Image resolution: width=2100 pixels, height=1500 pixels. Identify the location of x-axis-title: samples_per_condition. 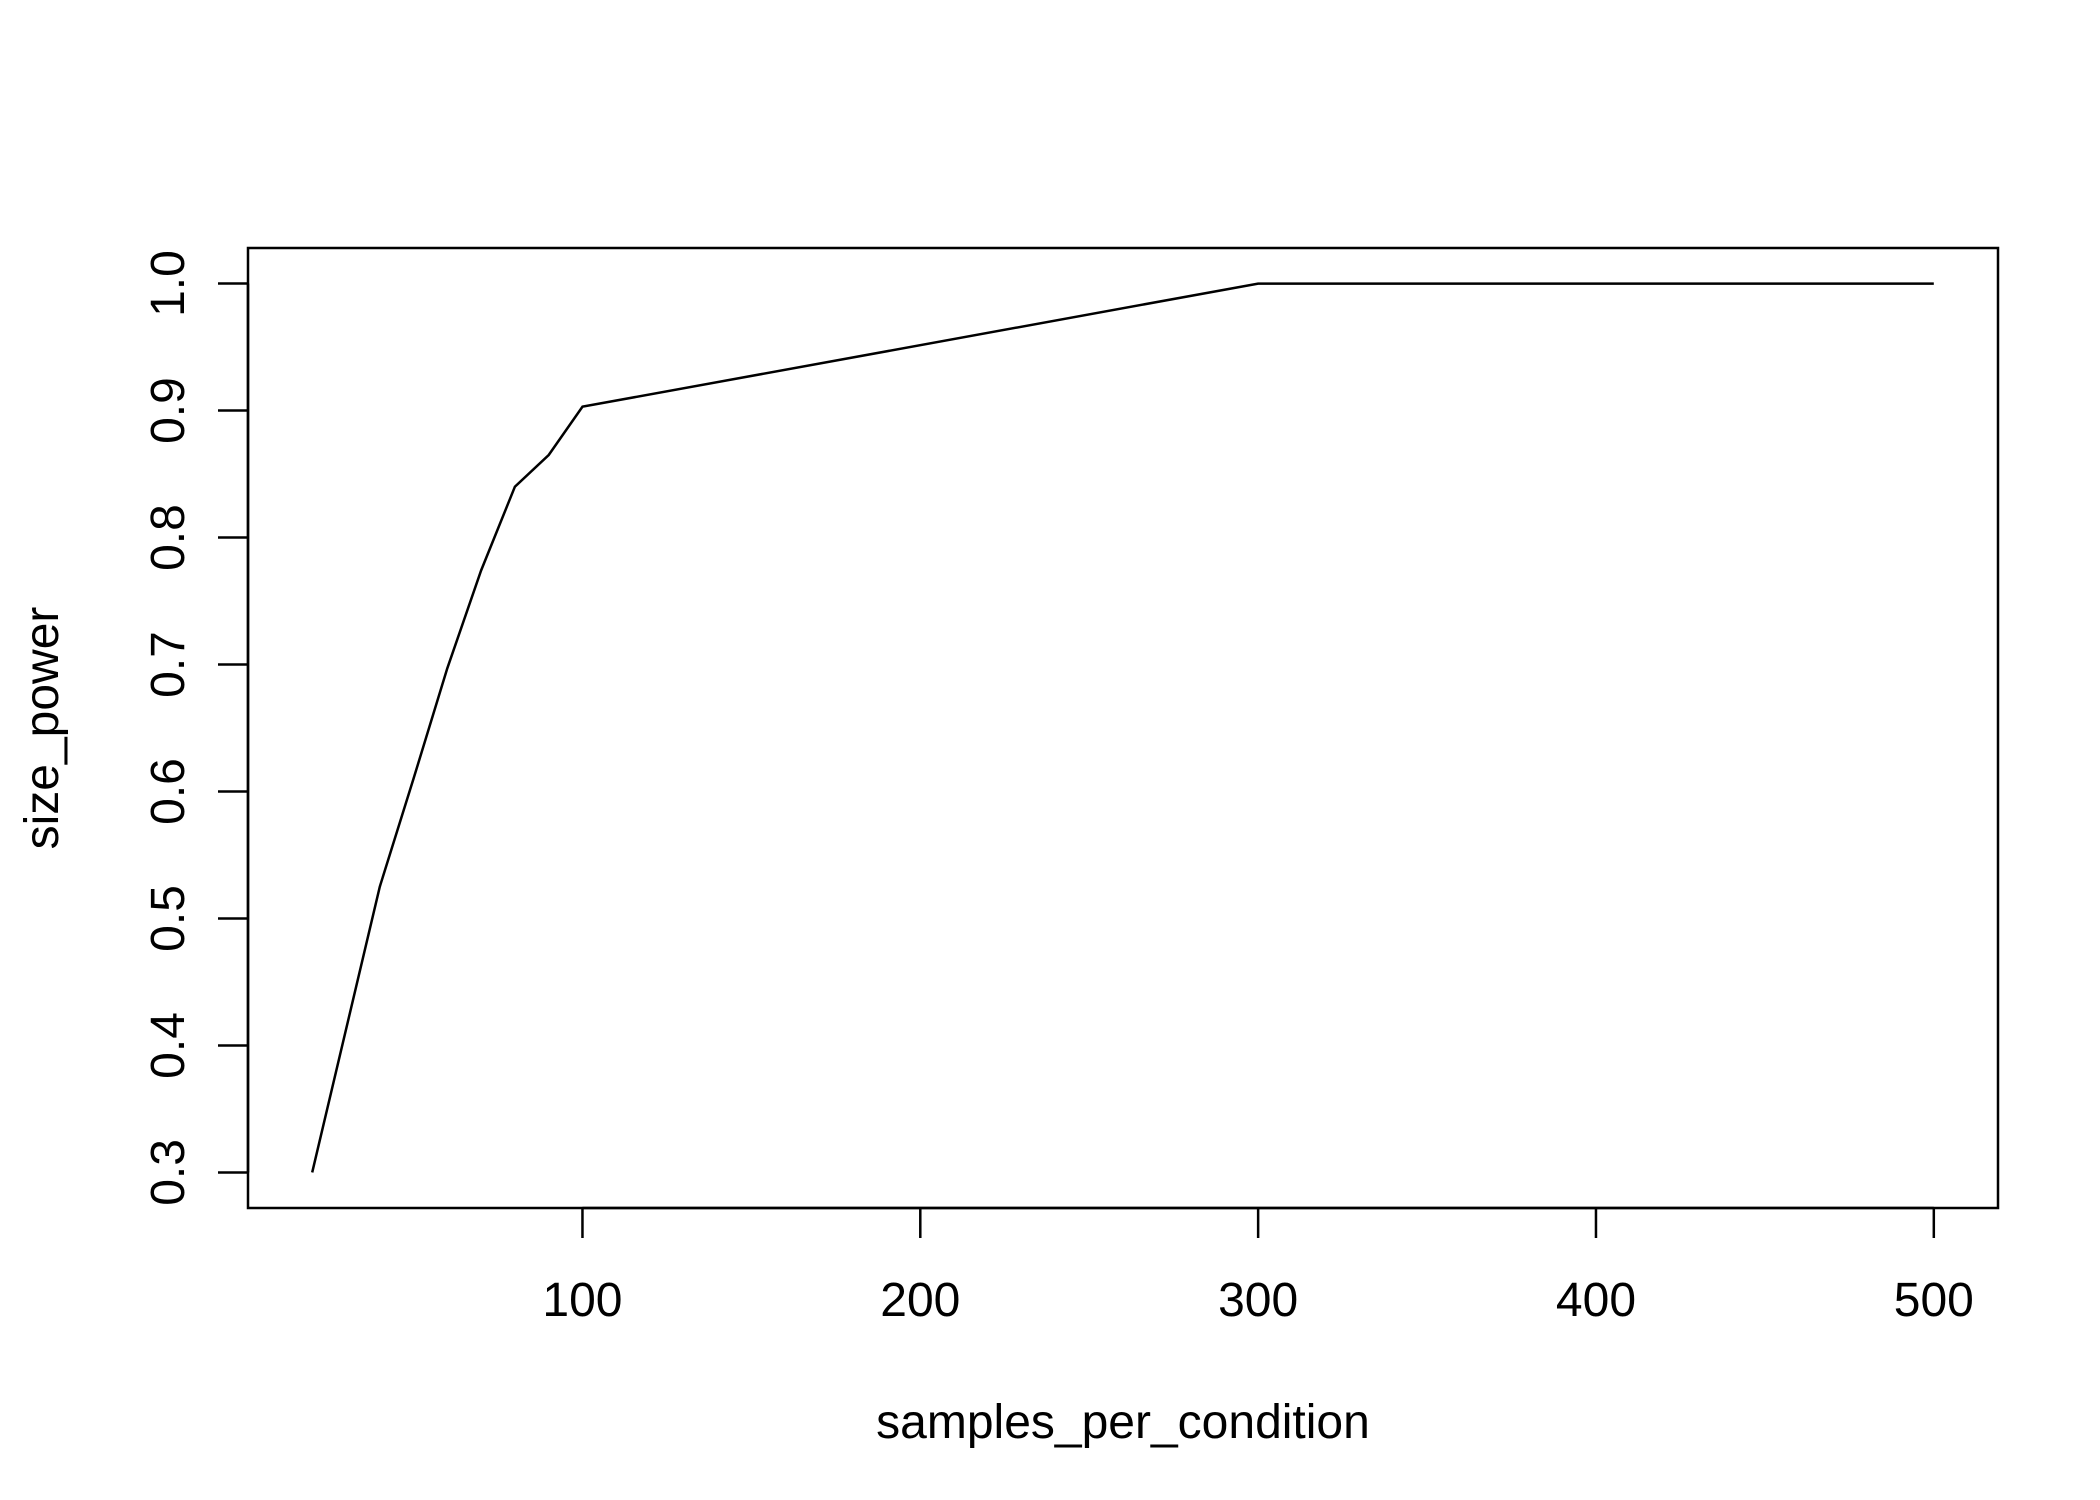
(1123, 1422).